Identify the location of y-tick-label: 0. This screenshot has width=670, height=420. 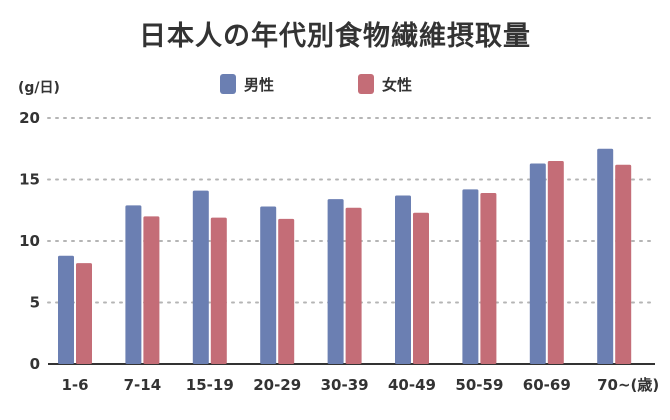
(35, 364).